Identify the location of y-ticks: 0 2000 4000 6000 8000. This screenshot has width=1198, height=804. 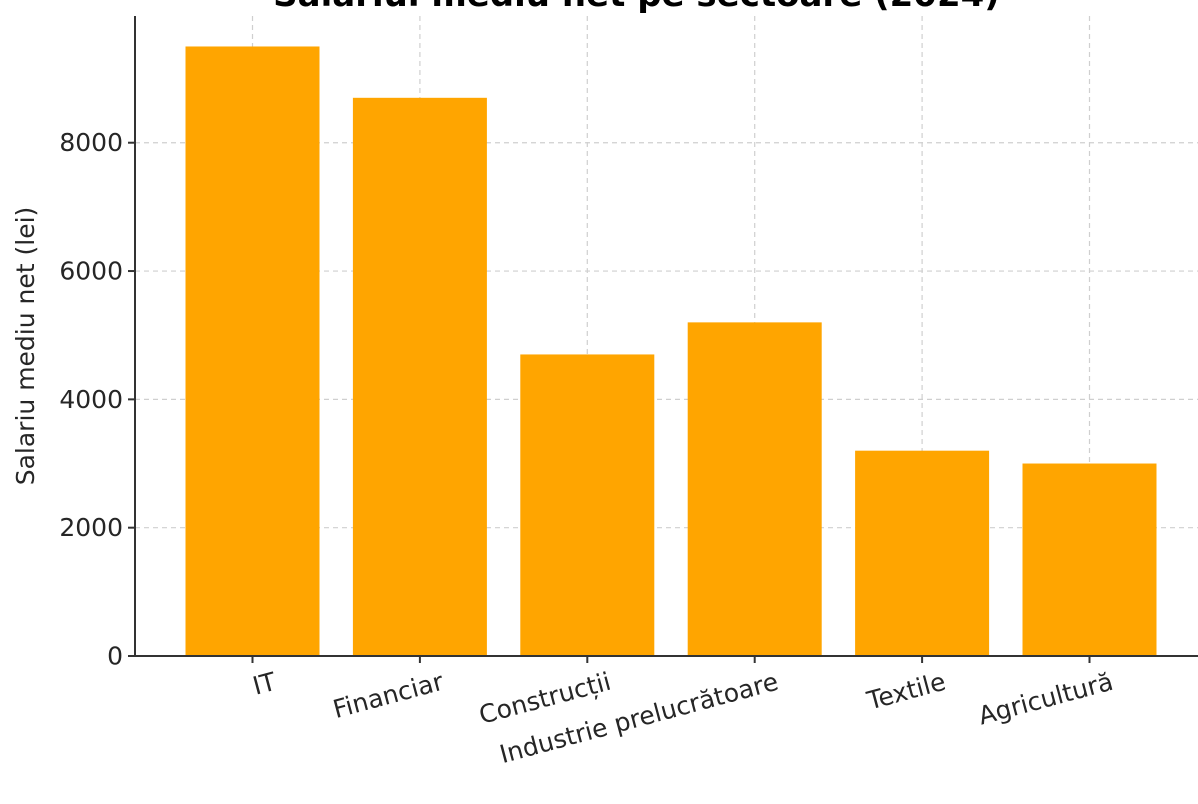
(97, 399).